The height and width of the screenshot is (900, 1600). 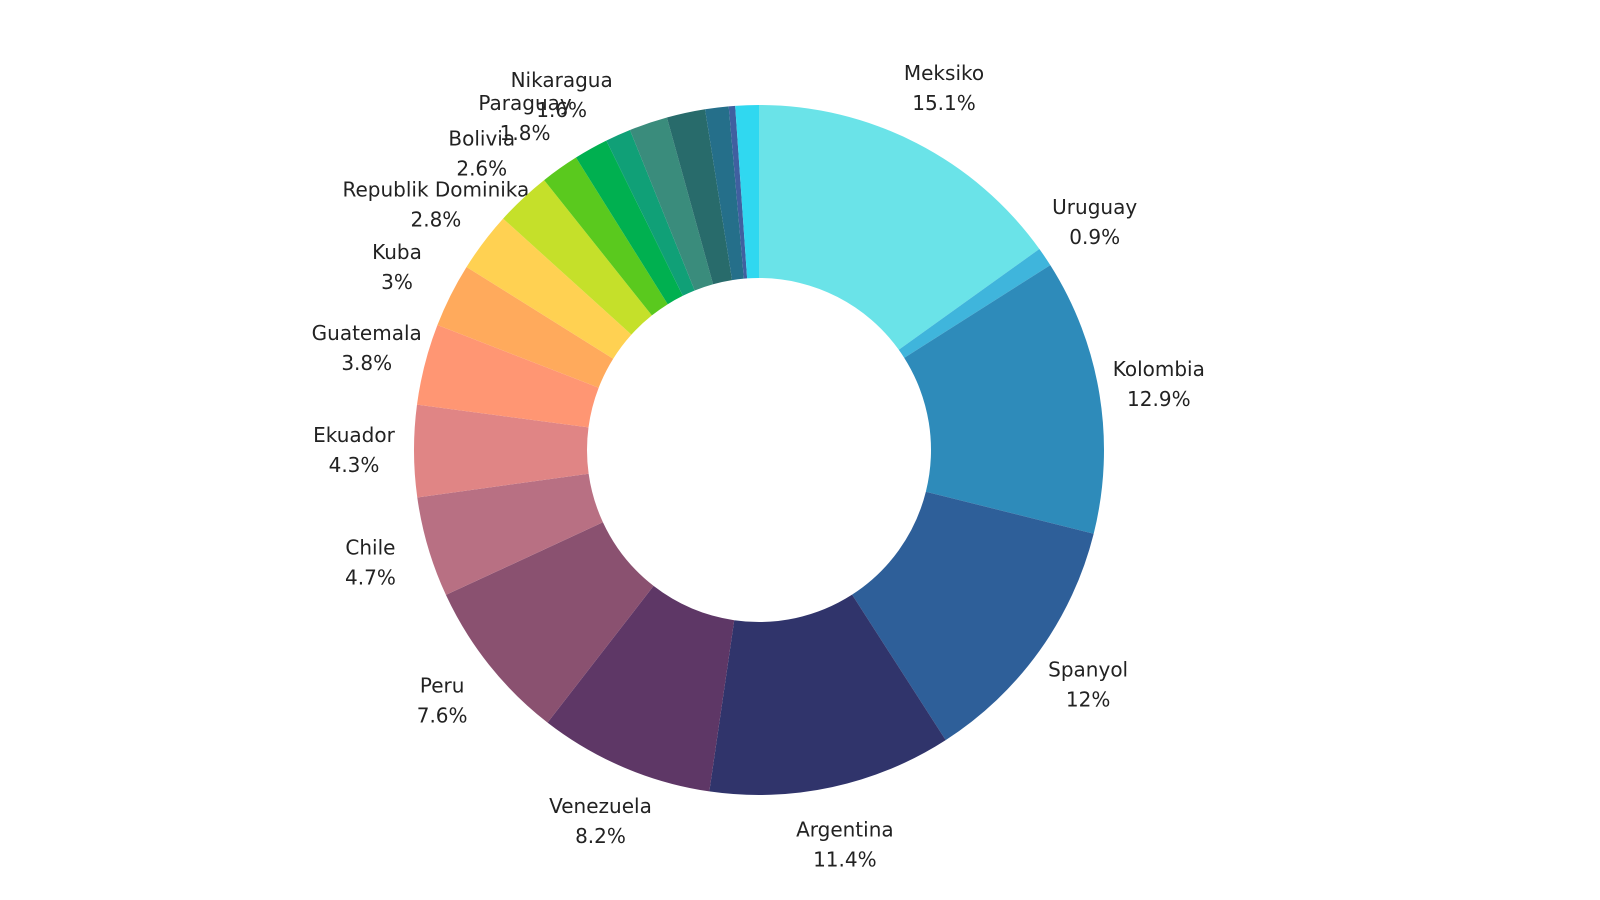 What do you see at coordinates (354, 465) in the screenshot?
I see `slice-value-label: 4.3%` at bounding box center [354, 465].